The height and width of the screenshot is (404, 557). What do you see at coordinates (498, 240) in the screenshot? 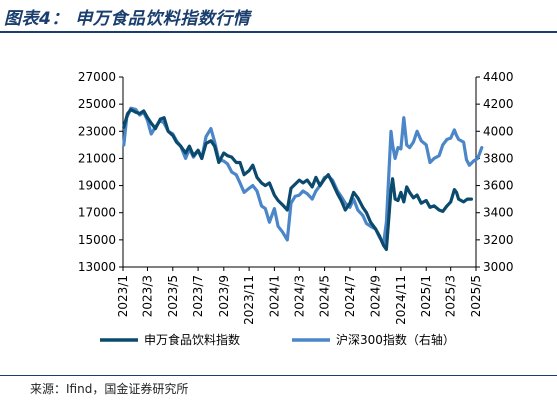
I see `y-right-tick-label: 3200` at bounding box center [498, 240].